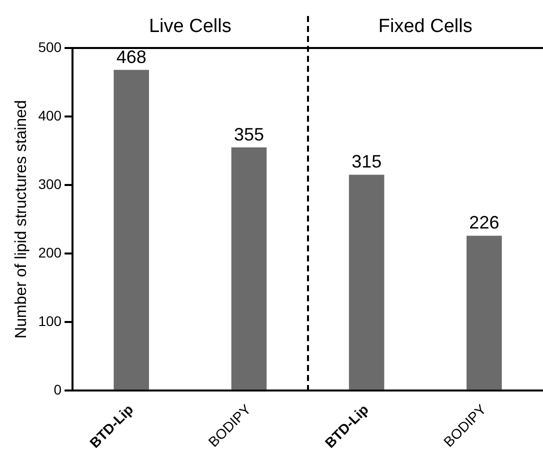 The image size is (543, 455). I want to click on data-label: 226, so click(484, 222).